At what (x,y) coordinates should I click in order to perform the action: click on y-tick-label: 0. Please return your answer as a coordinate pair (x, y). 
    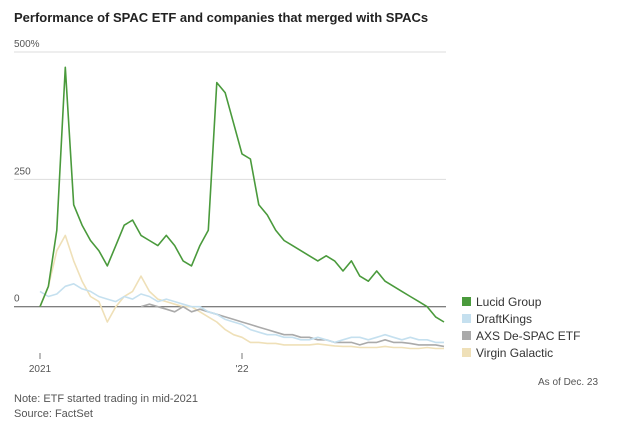
    Looking at the image, I should click on (17, 299).